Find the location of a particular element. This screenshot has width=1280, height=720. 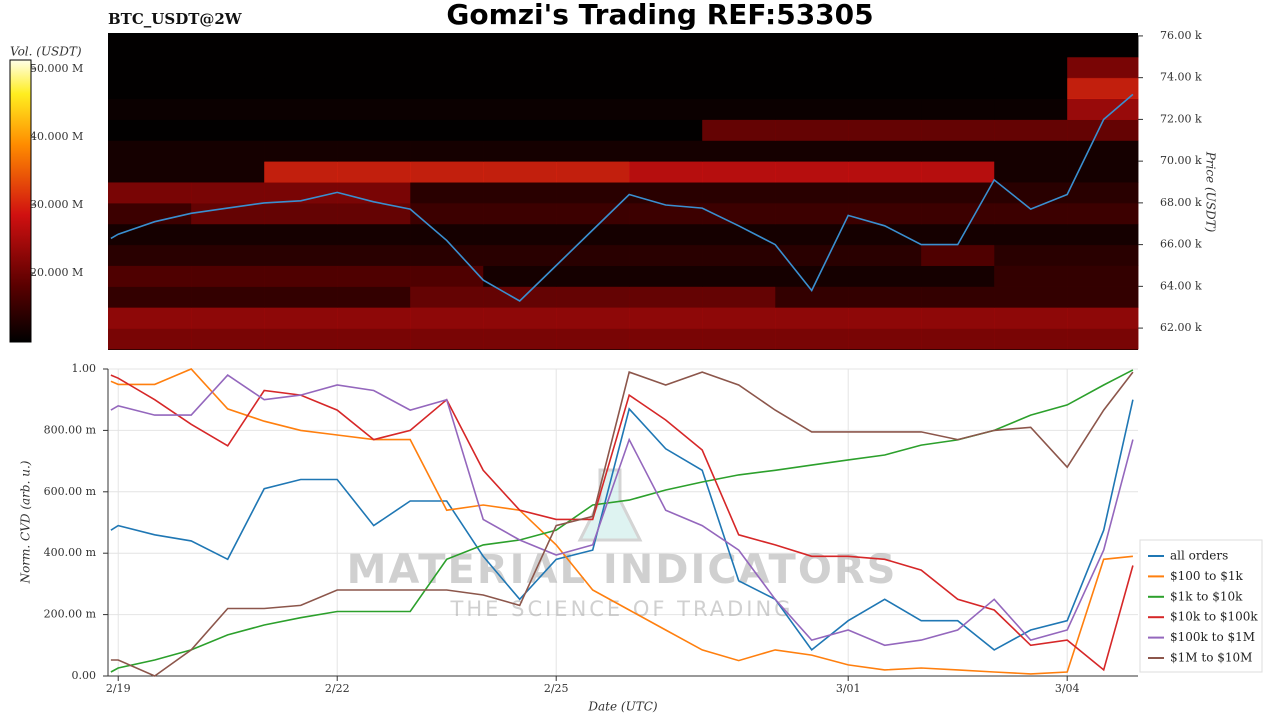

colorbar-tick-label: 20.000 M is located at coordinates (56, 272).